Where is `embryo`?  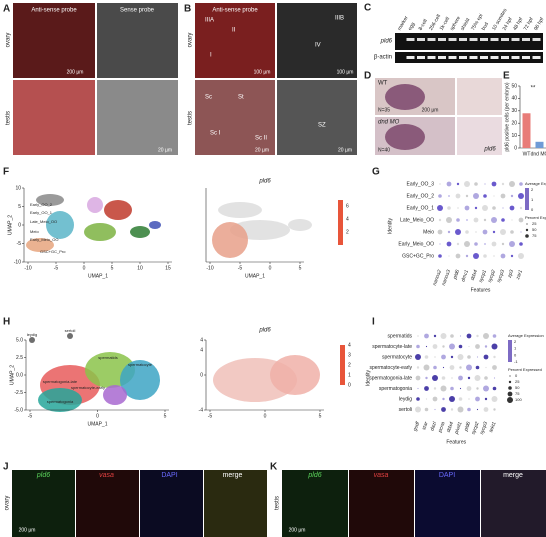
embryo is located at coordinates (405, 97).